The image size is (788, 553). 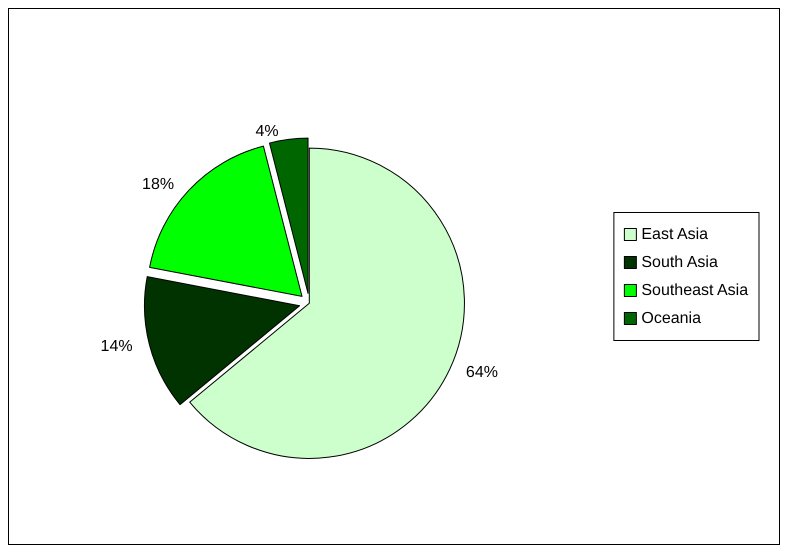 I want to click on legend-label: Oceania, so click(x=671, y=318).